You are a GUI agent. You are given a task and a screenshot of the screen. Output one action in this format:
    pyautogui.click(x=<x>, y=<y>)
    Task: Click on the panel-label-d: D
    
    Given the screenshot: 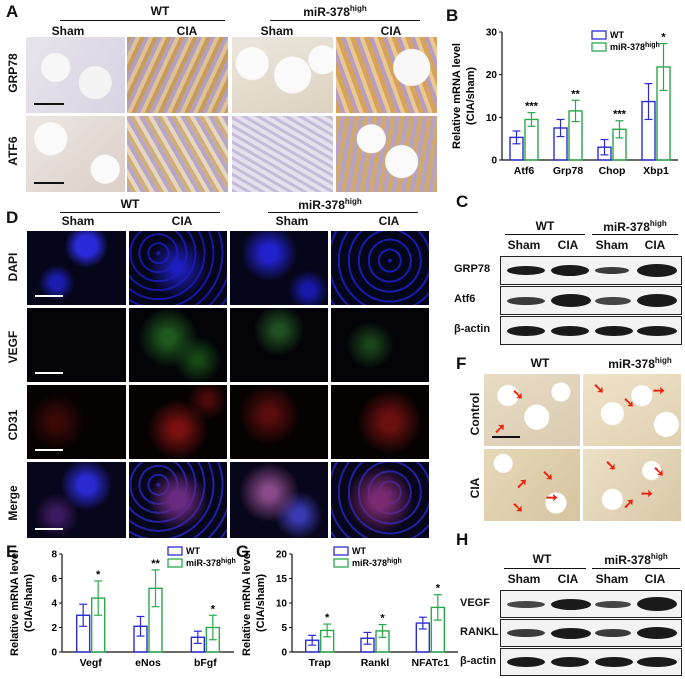 What is the action you would take?
    pyautogui.click(x=12, y=217)
    